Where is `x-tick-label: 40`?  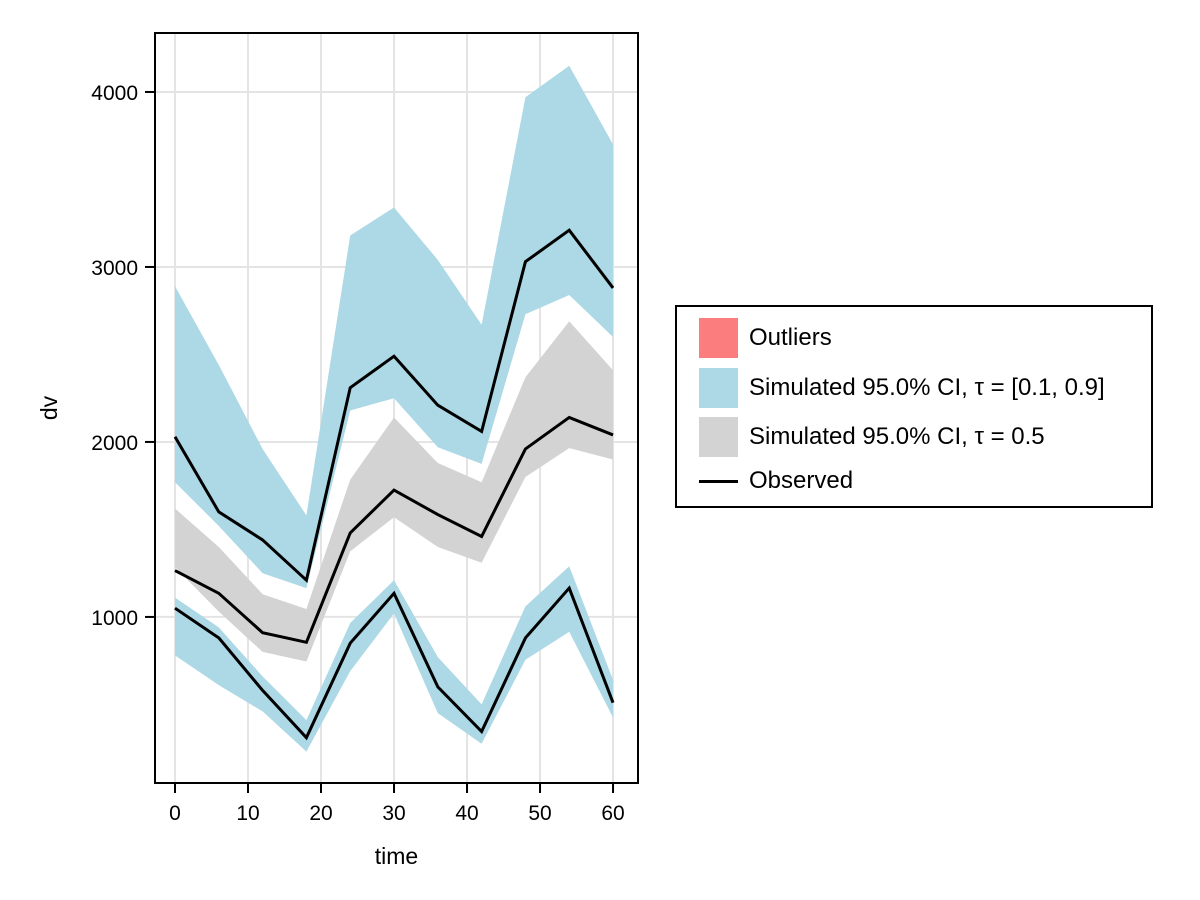
x-tick-label: 40 is located at coordinates (466, 813).